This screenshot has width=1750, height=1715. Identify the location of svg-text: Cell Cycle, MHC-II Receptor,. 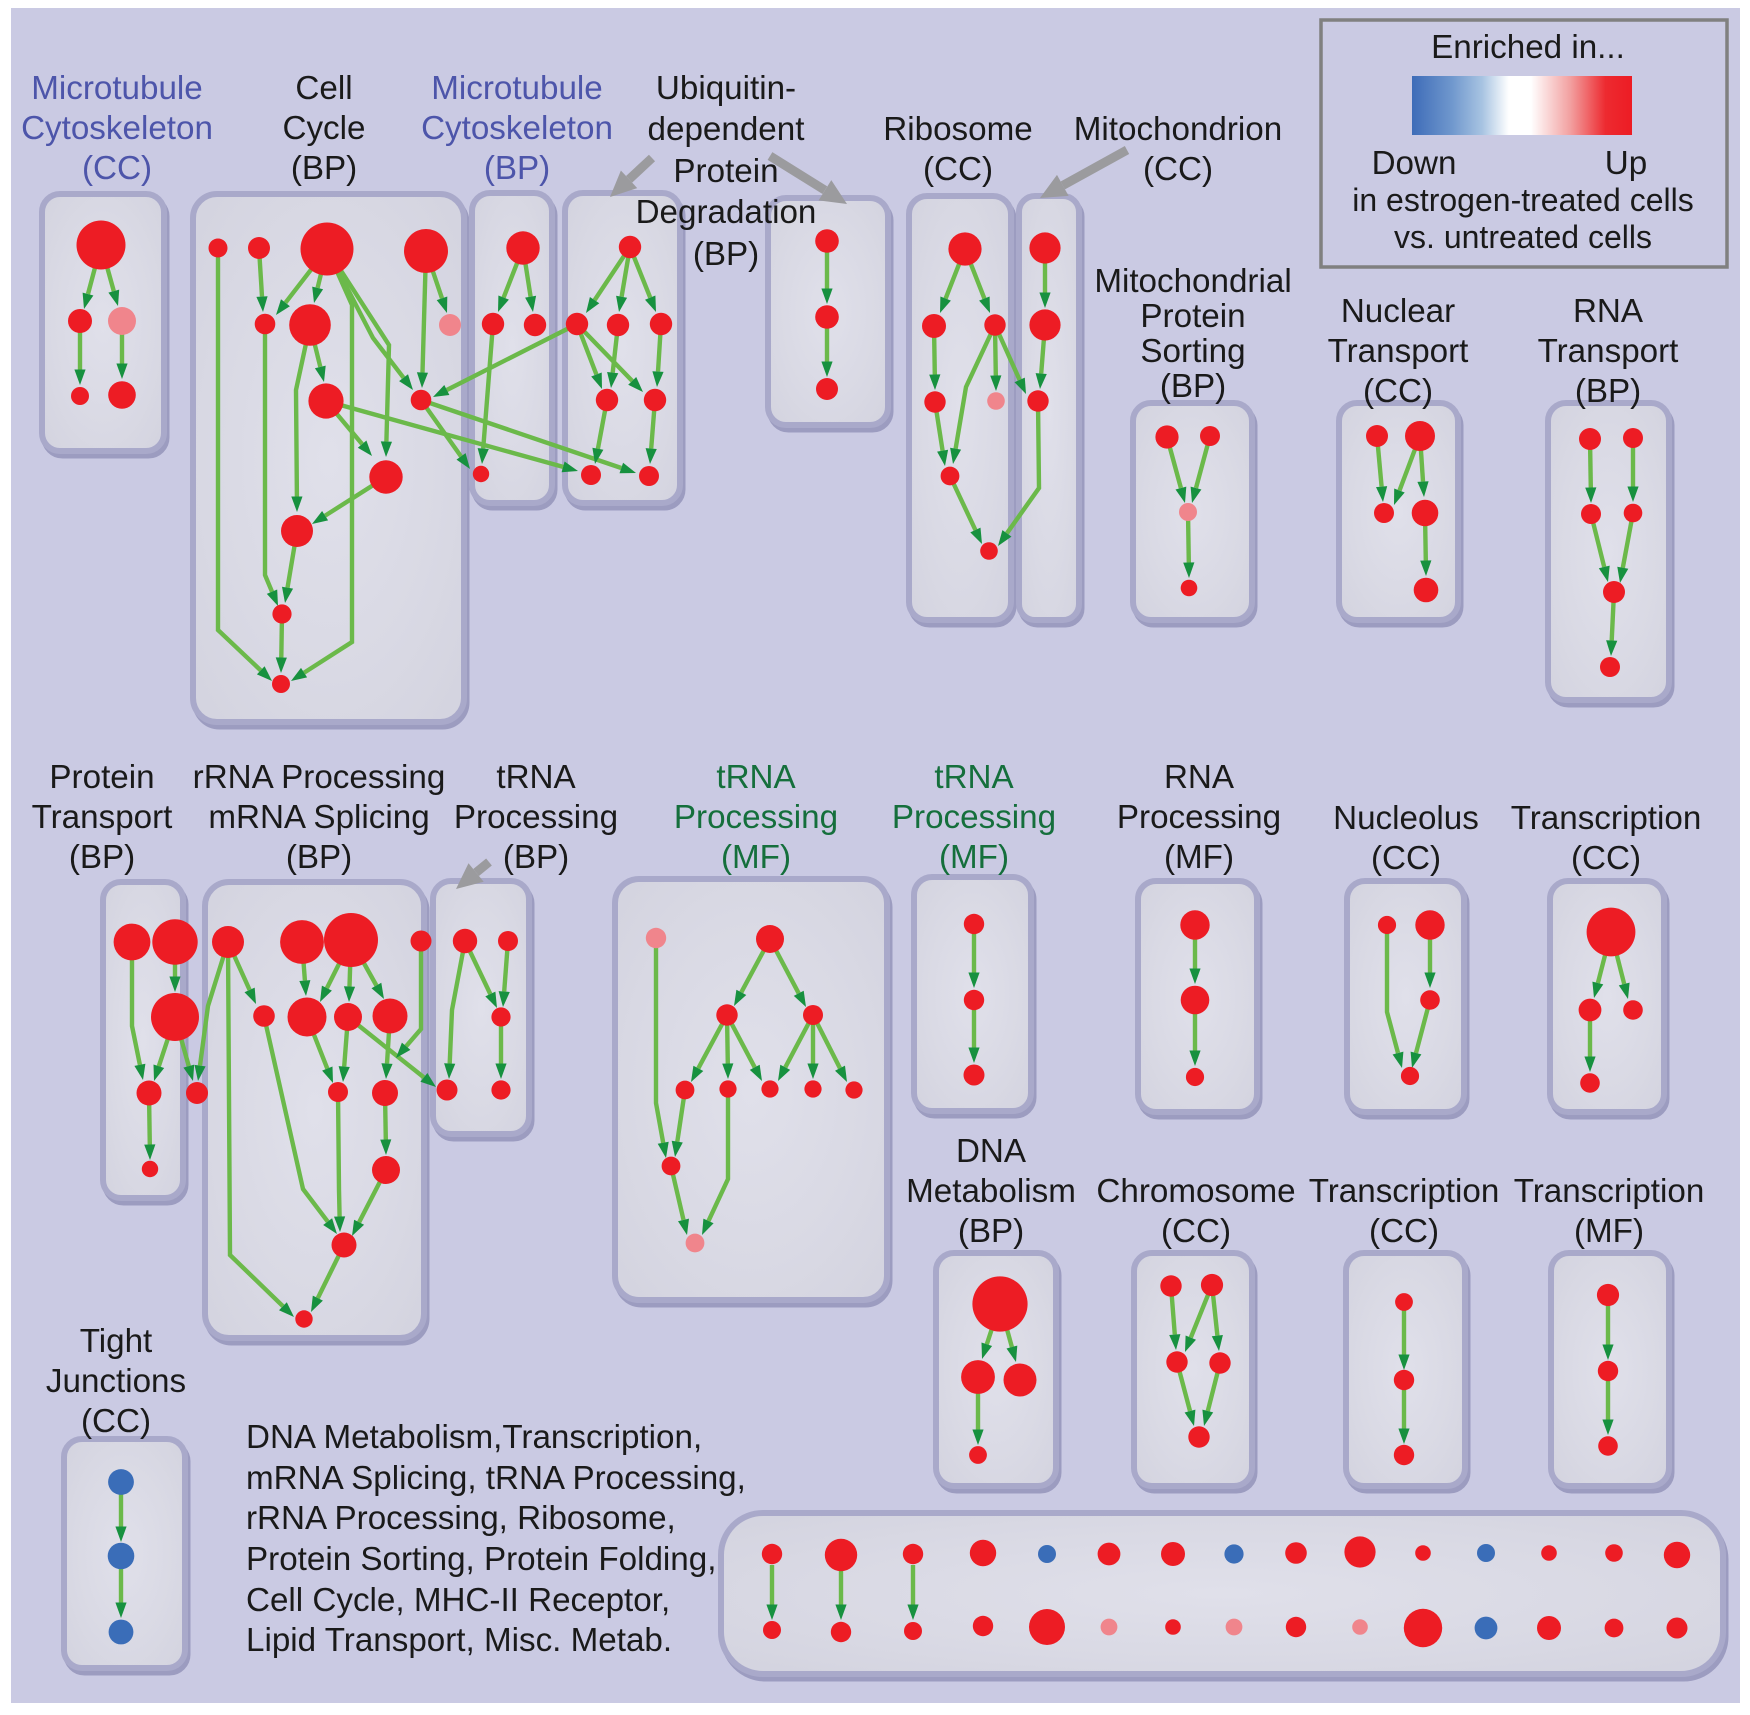
(458, 1600).